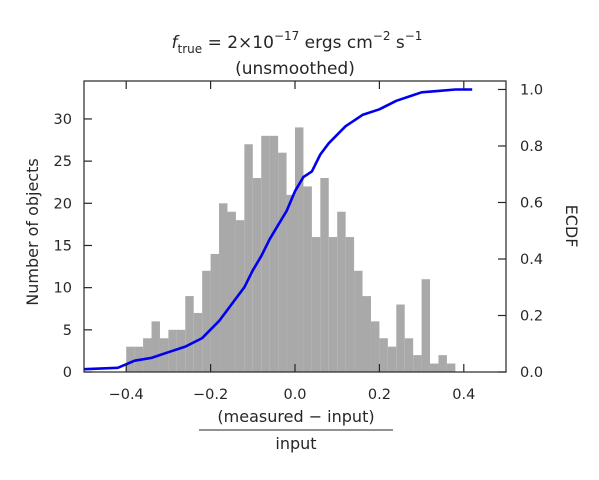 The height and width of the screenshot is (480, 599). What do you see at coordinates (63, 162) in the screenshot?
I see `y-left-tick-label: 25` at bounding box center [63, 162].